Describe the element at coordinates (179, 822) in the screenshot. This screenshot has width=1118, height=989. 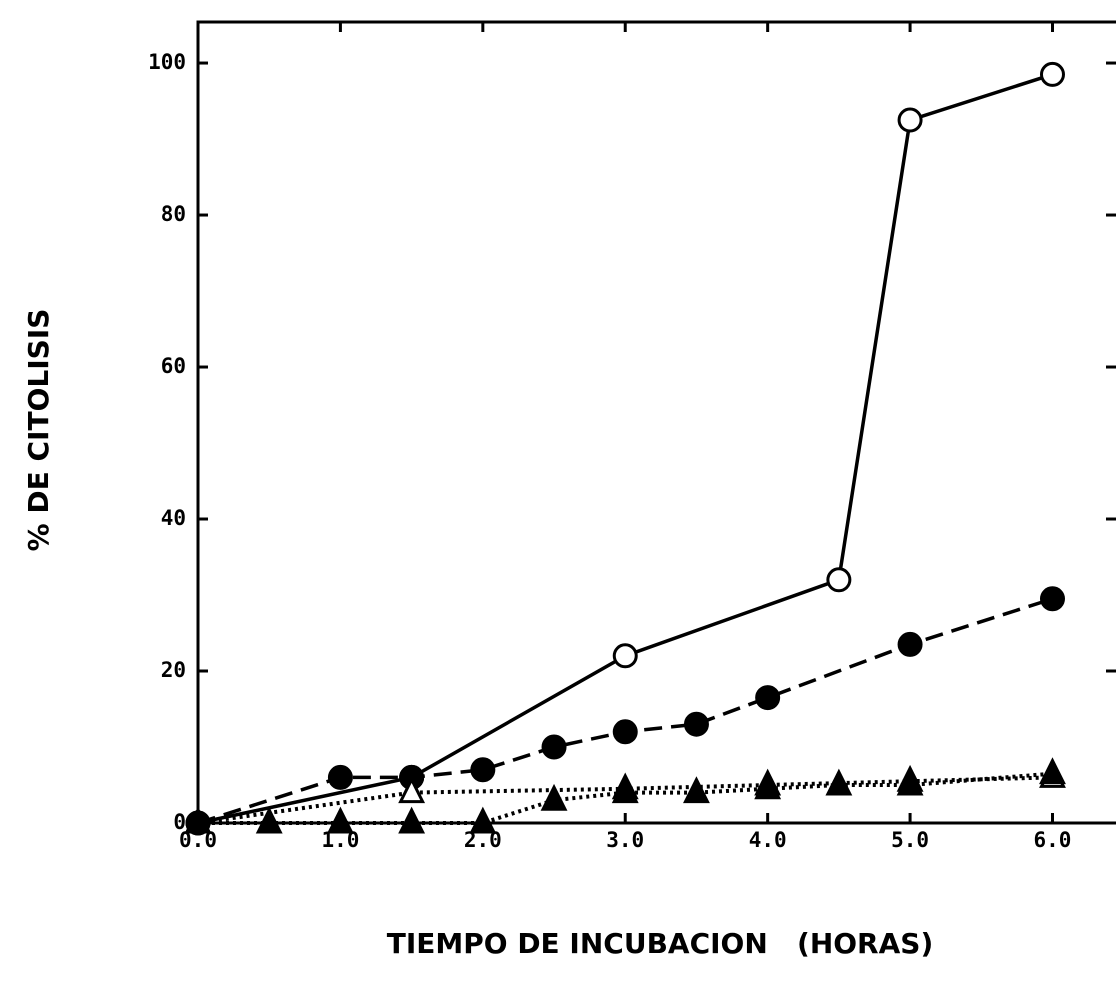
I see `y-tick-label: 0` at that location.